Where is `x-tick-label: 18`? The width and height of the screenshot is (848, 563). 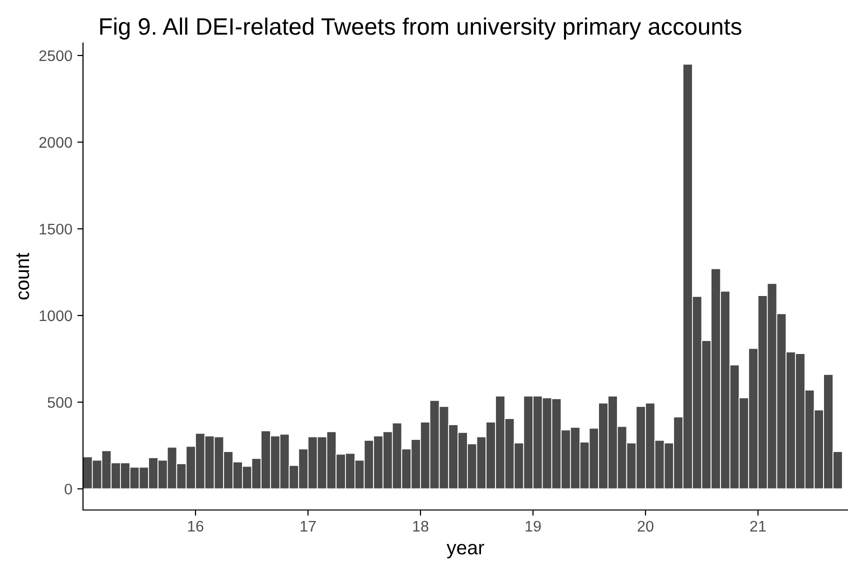 x-tick-label: 18 is located at coordinates (420, 526).